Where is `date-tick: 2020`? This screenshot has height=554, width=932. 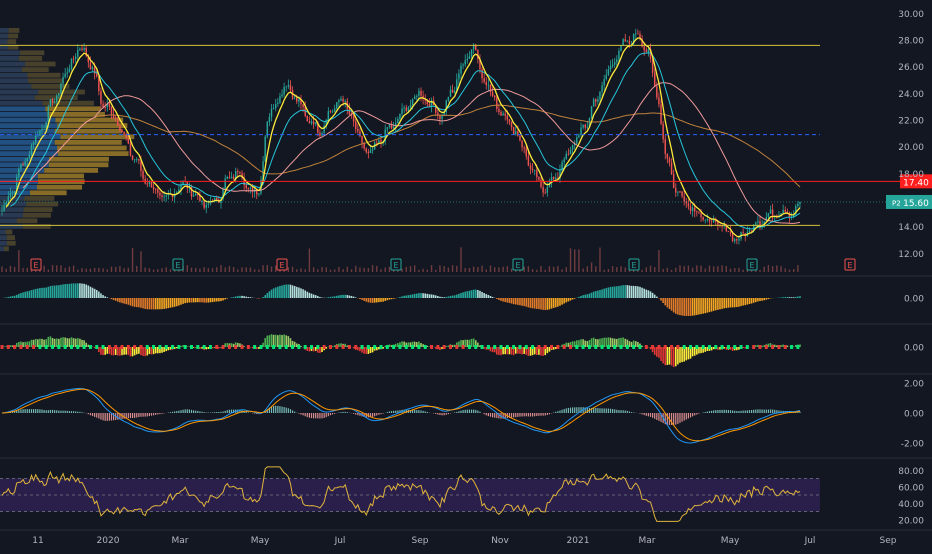 date-tick: 2020 is located at coordinates (108, 541).